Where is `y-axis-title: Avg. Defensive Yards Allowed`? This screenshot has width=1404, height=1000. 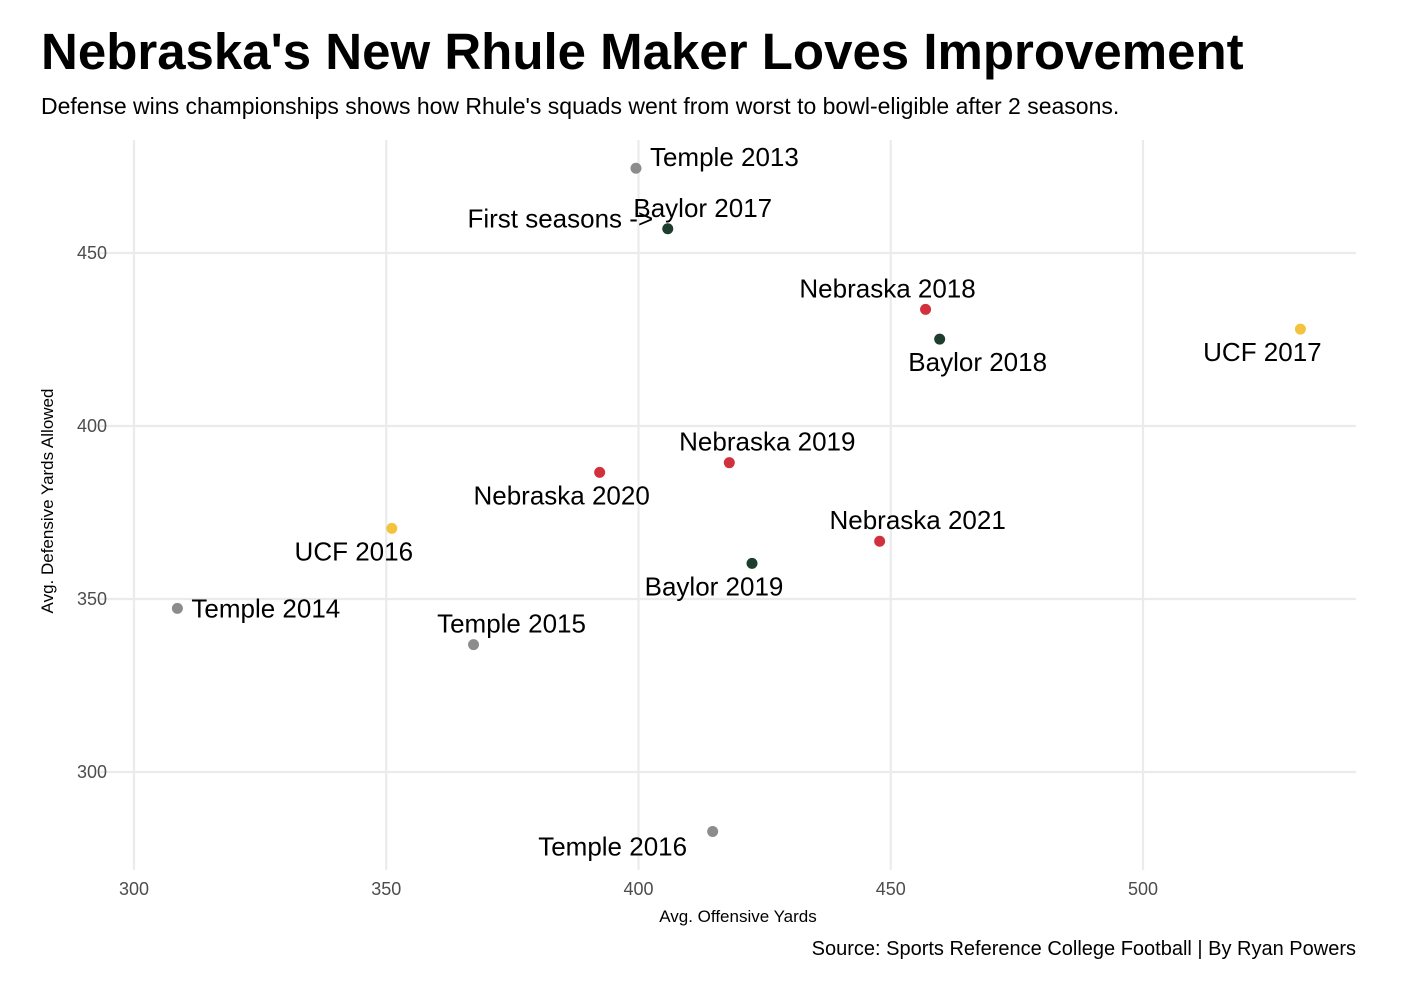
y-axis-title: Avg. Defensive Yards Allowed is located at coordinates (47, 501).